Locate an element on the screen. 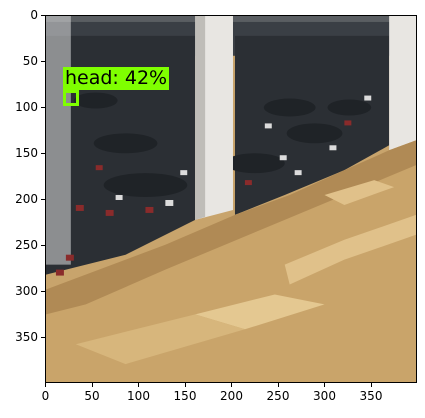 This screenshot has width=425, height=418. detection-label: head: 42% is located at coordinates (116, 78).